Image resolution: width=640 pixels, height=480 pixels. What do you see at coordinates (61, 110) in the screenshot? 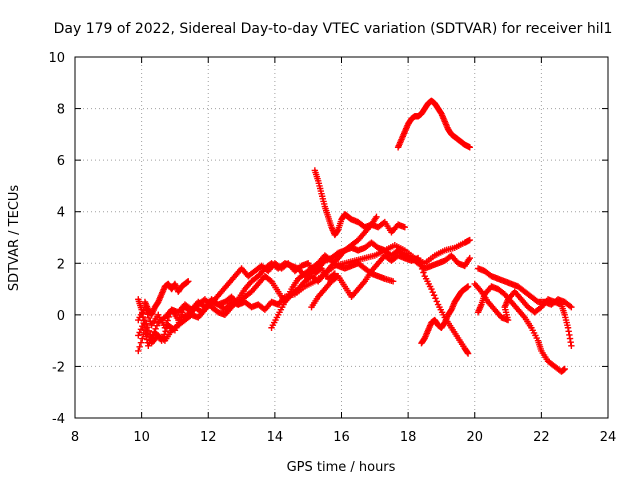
I see `y-tick-label: 8` at bounding box center [61, 110].